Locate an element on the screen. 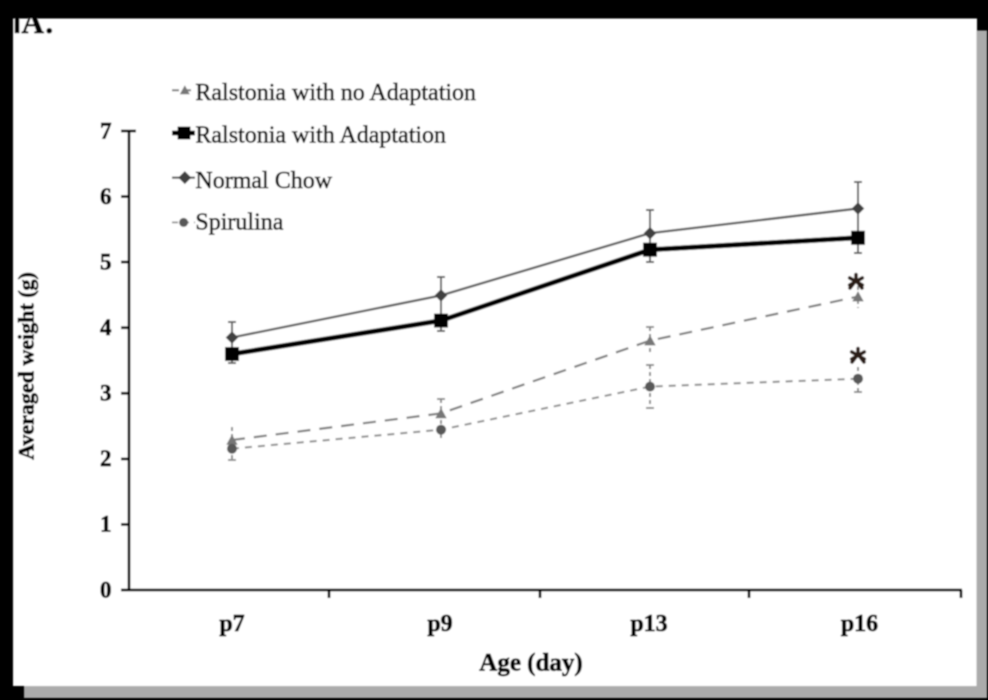  svg-text: 0 is located at coordinates (106, 590).